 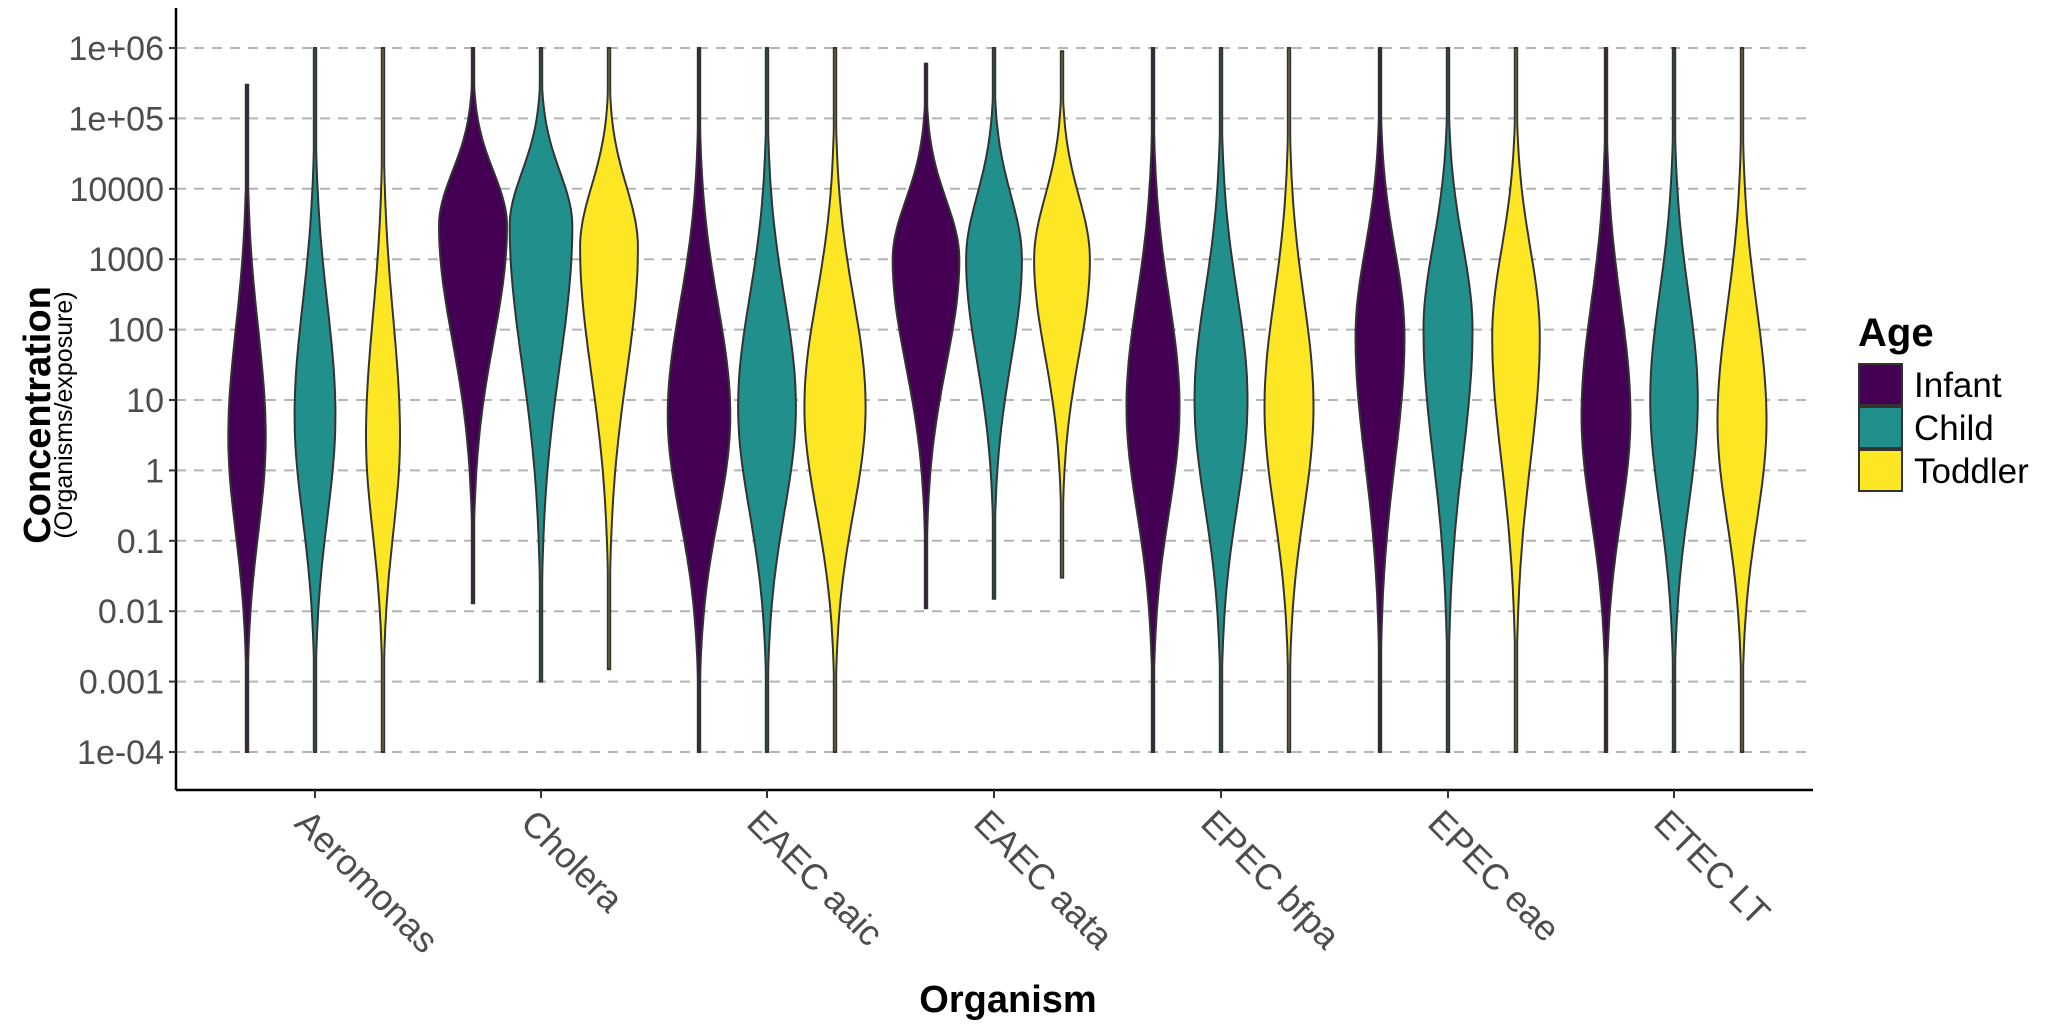 I want to click on violin-toddler-cholera, so click(x=609, y=359).